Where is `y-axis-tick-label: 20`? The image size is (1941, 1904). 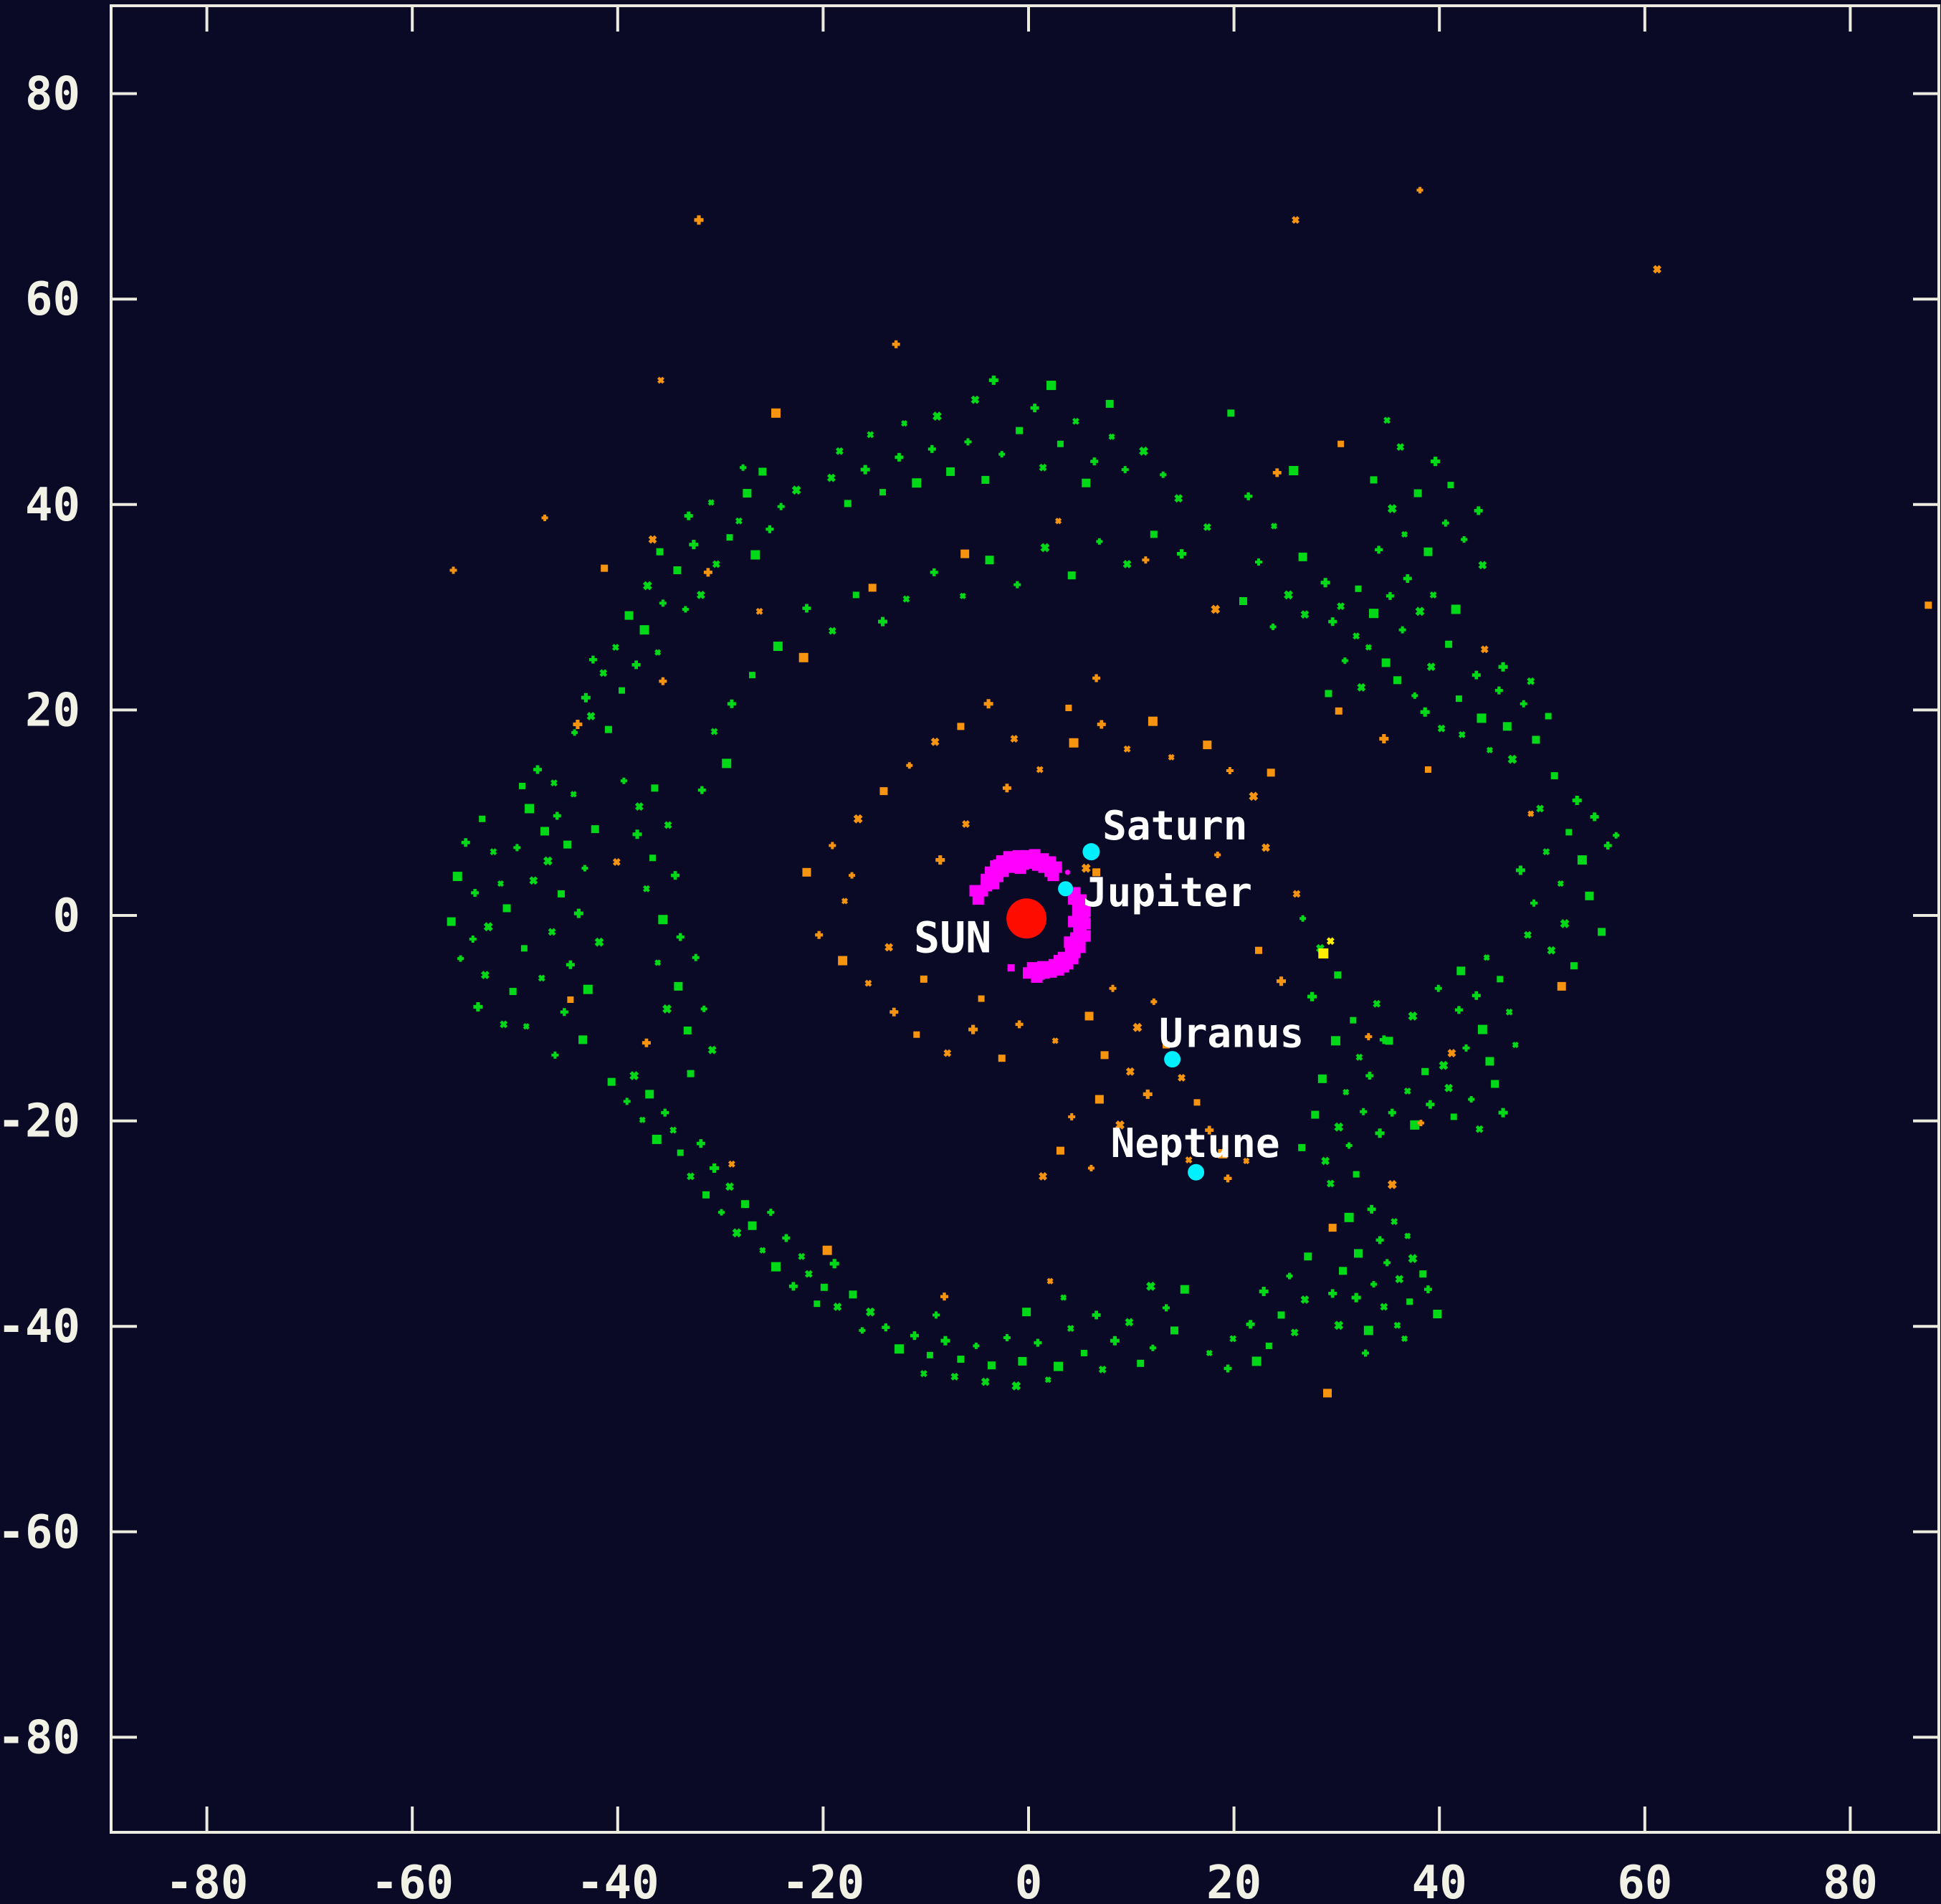
y-axis-tick-label: 20 is located at coordinates (52, 710).